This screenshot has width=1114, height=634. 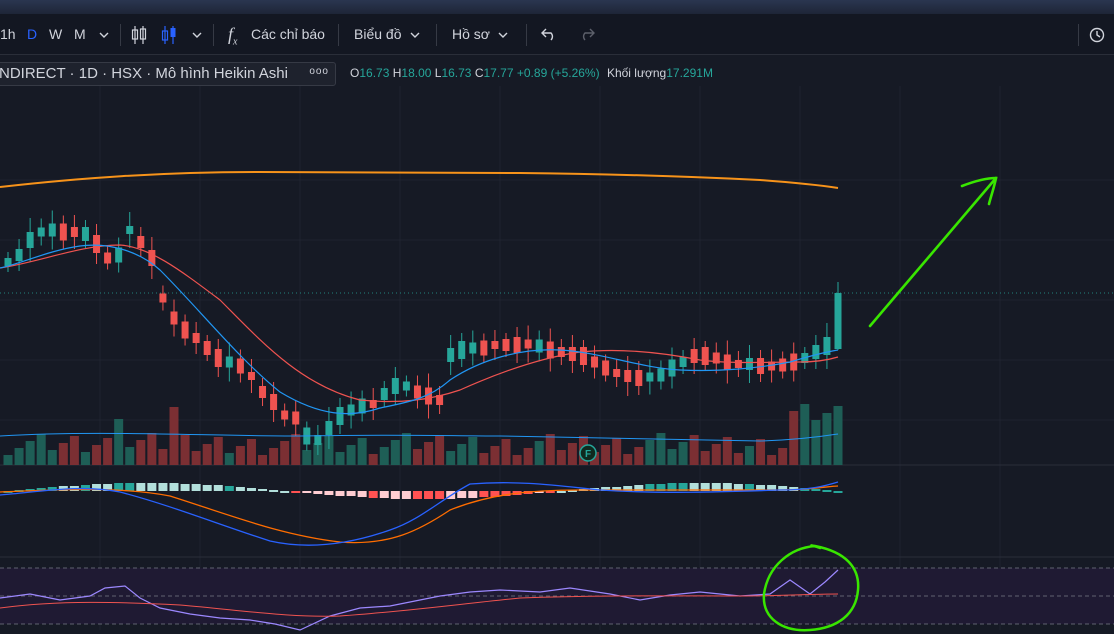 I want to click on low-value: 16.73, so click(x=456, y=73).